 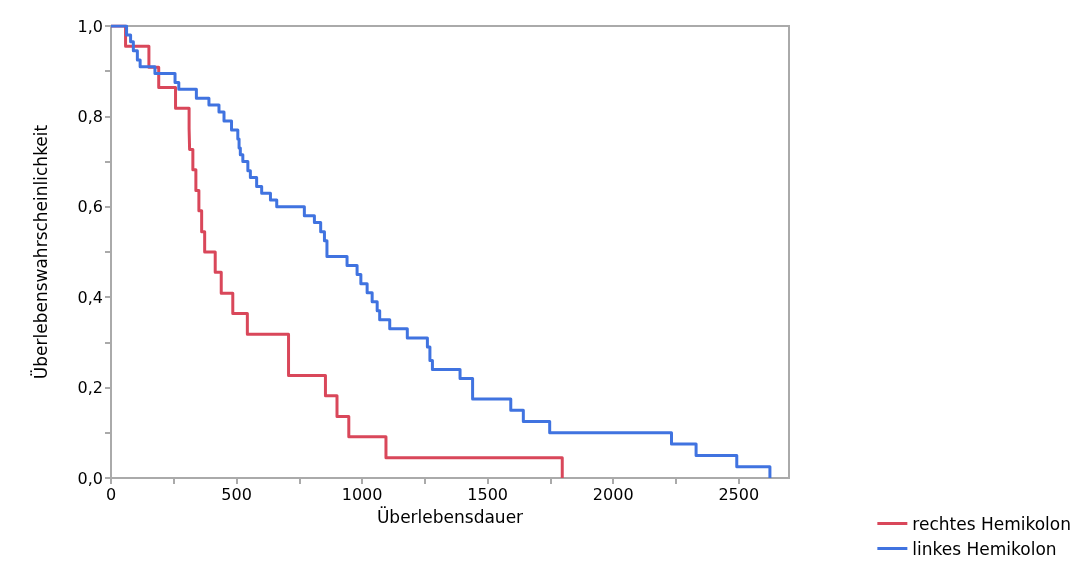 What do you see at coordinates (613, 494) in the screenshot?
I see `x-tick-label: 2000` at bounding box center [613, 494].